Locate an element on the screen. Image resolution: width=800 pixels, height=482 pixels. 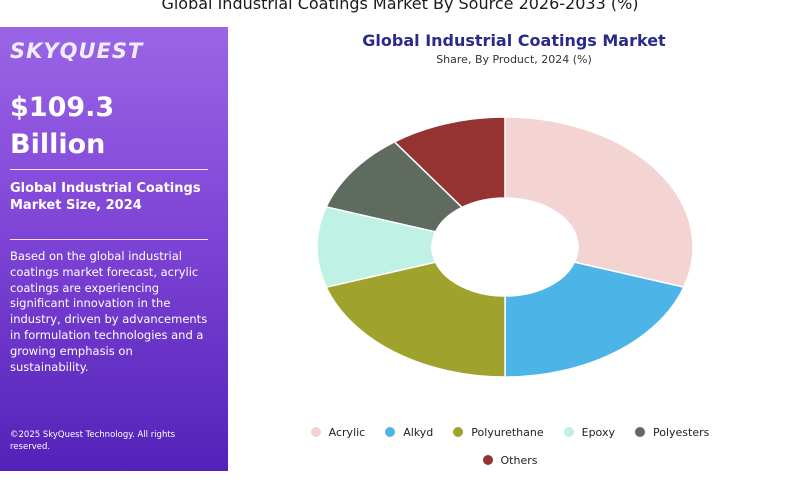
legend-item-polyurethane: Polyurethane is located at coordinates (498, 432).